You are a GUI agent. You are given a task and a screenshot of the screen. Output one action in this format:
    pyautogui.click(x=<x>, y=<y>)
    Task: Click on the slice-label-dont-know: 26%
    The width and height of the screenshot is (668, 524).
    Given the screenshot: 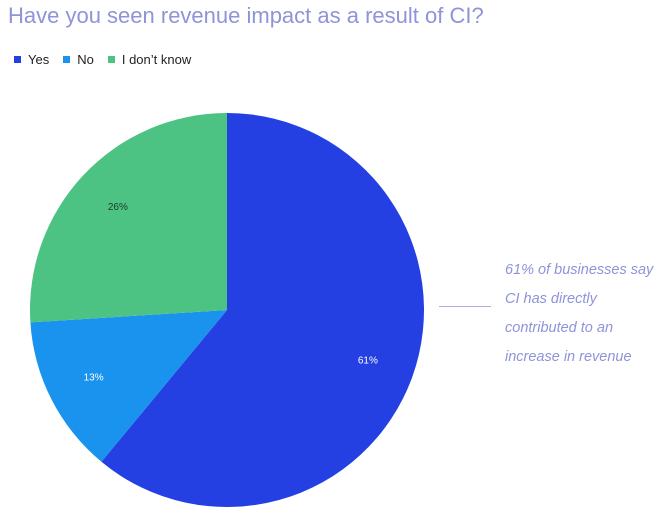 What is the action you would take?
    pyautogui.click(x=118, y=207)
    